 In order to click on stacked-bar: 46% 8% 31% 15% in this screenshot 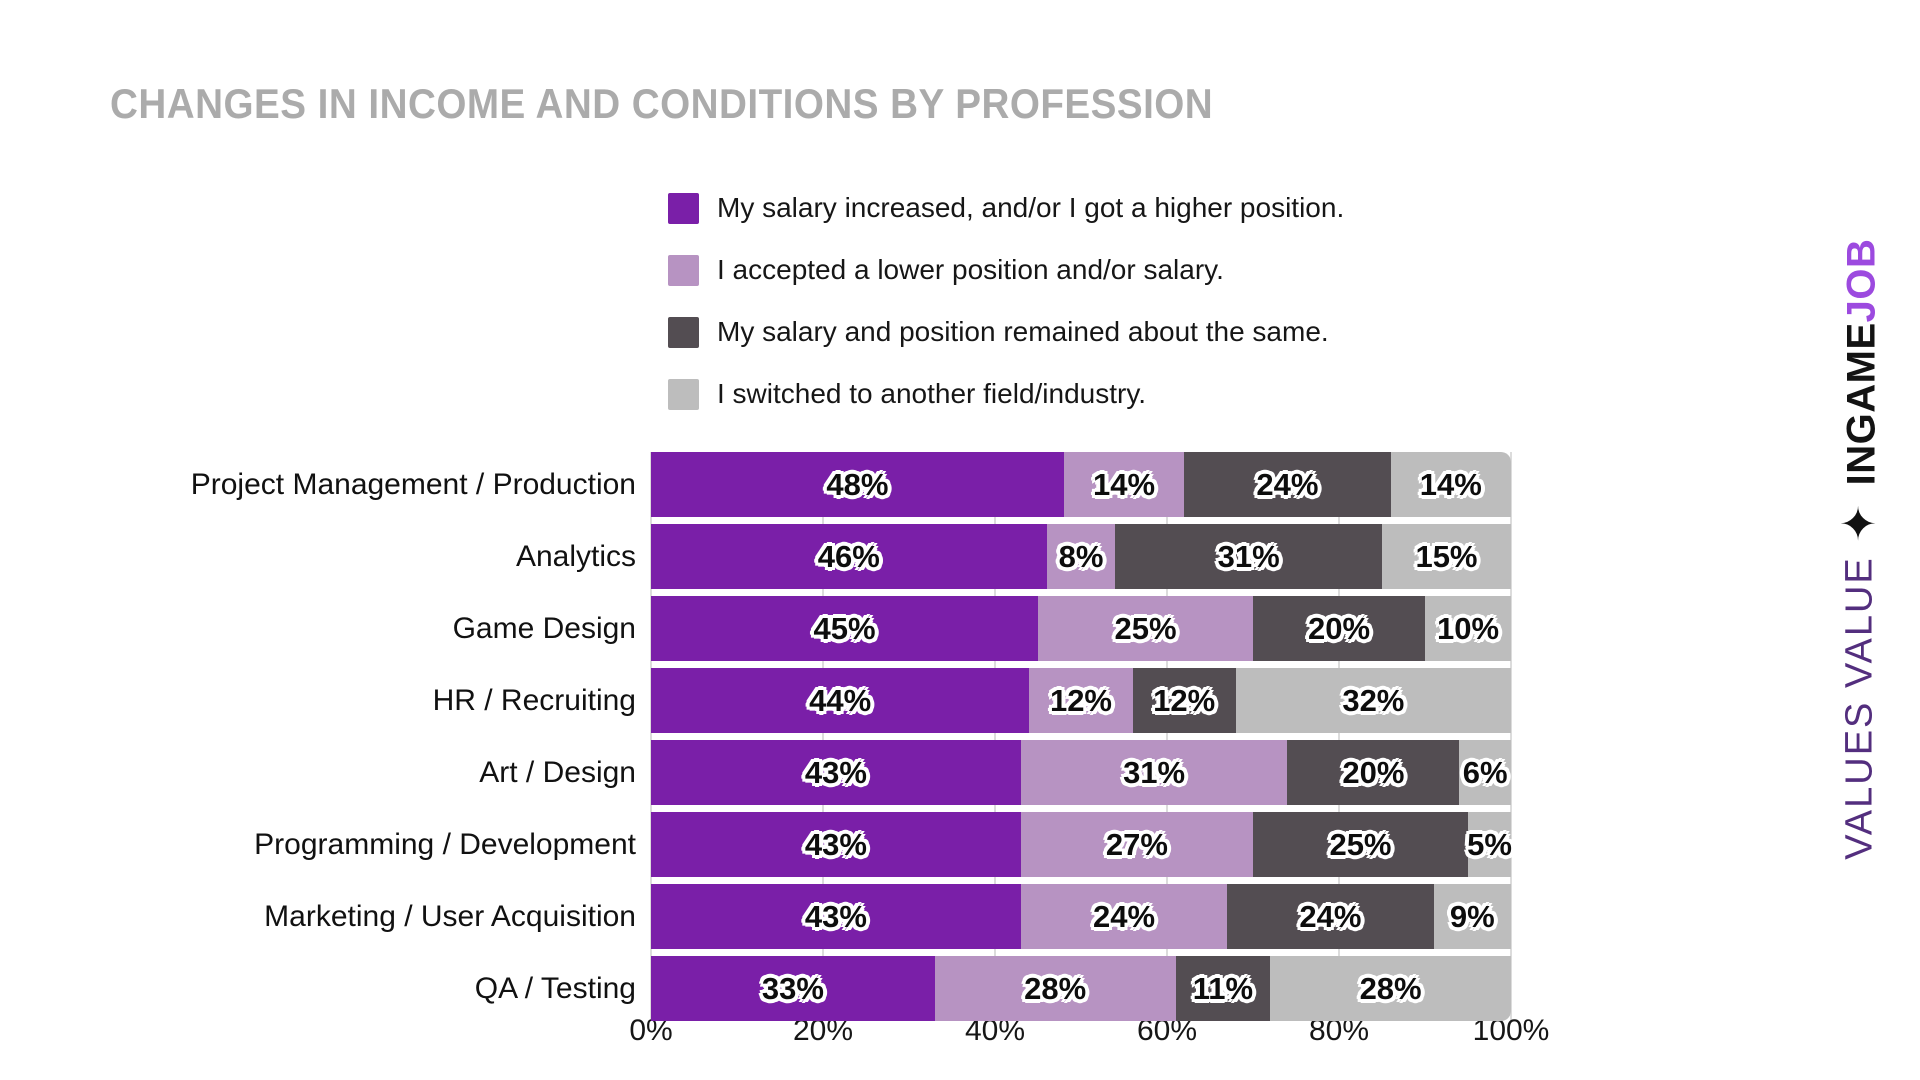, I will do `click(1081, 556)`.